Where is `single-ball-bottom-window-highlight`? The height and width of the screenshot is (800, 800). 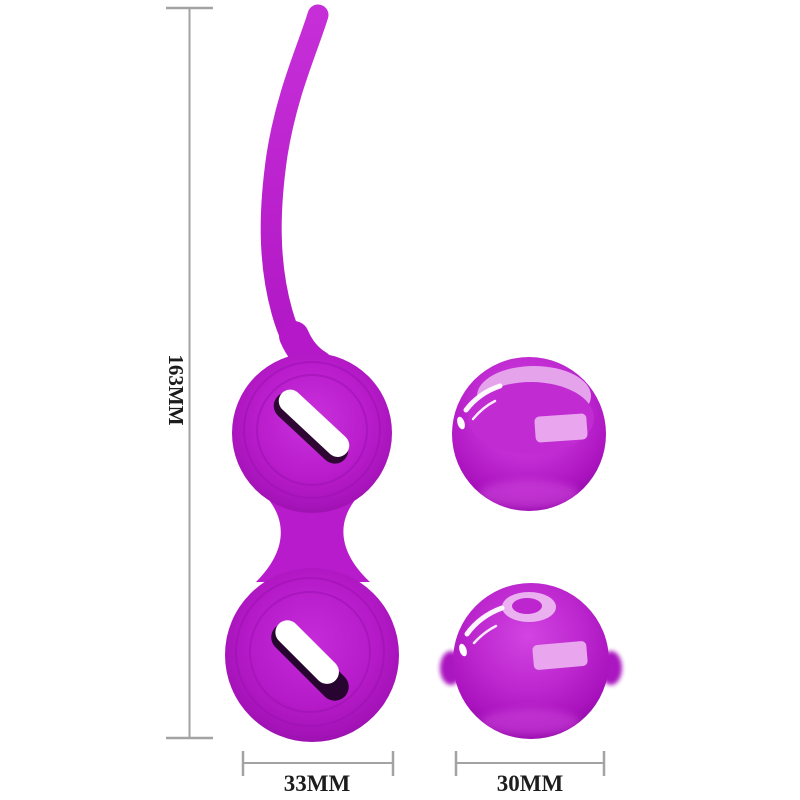
single-ball-bottom-window-highlight is located at coordinates (560, 655).